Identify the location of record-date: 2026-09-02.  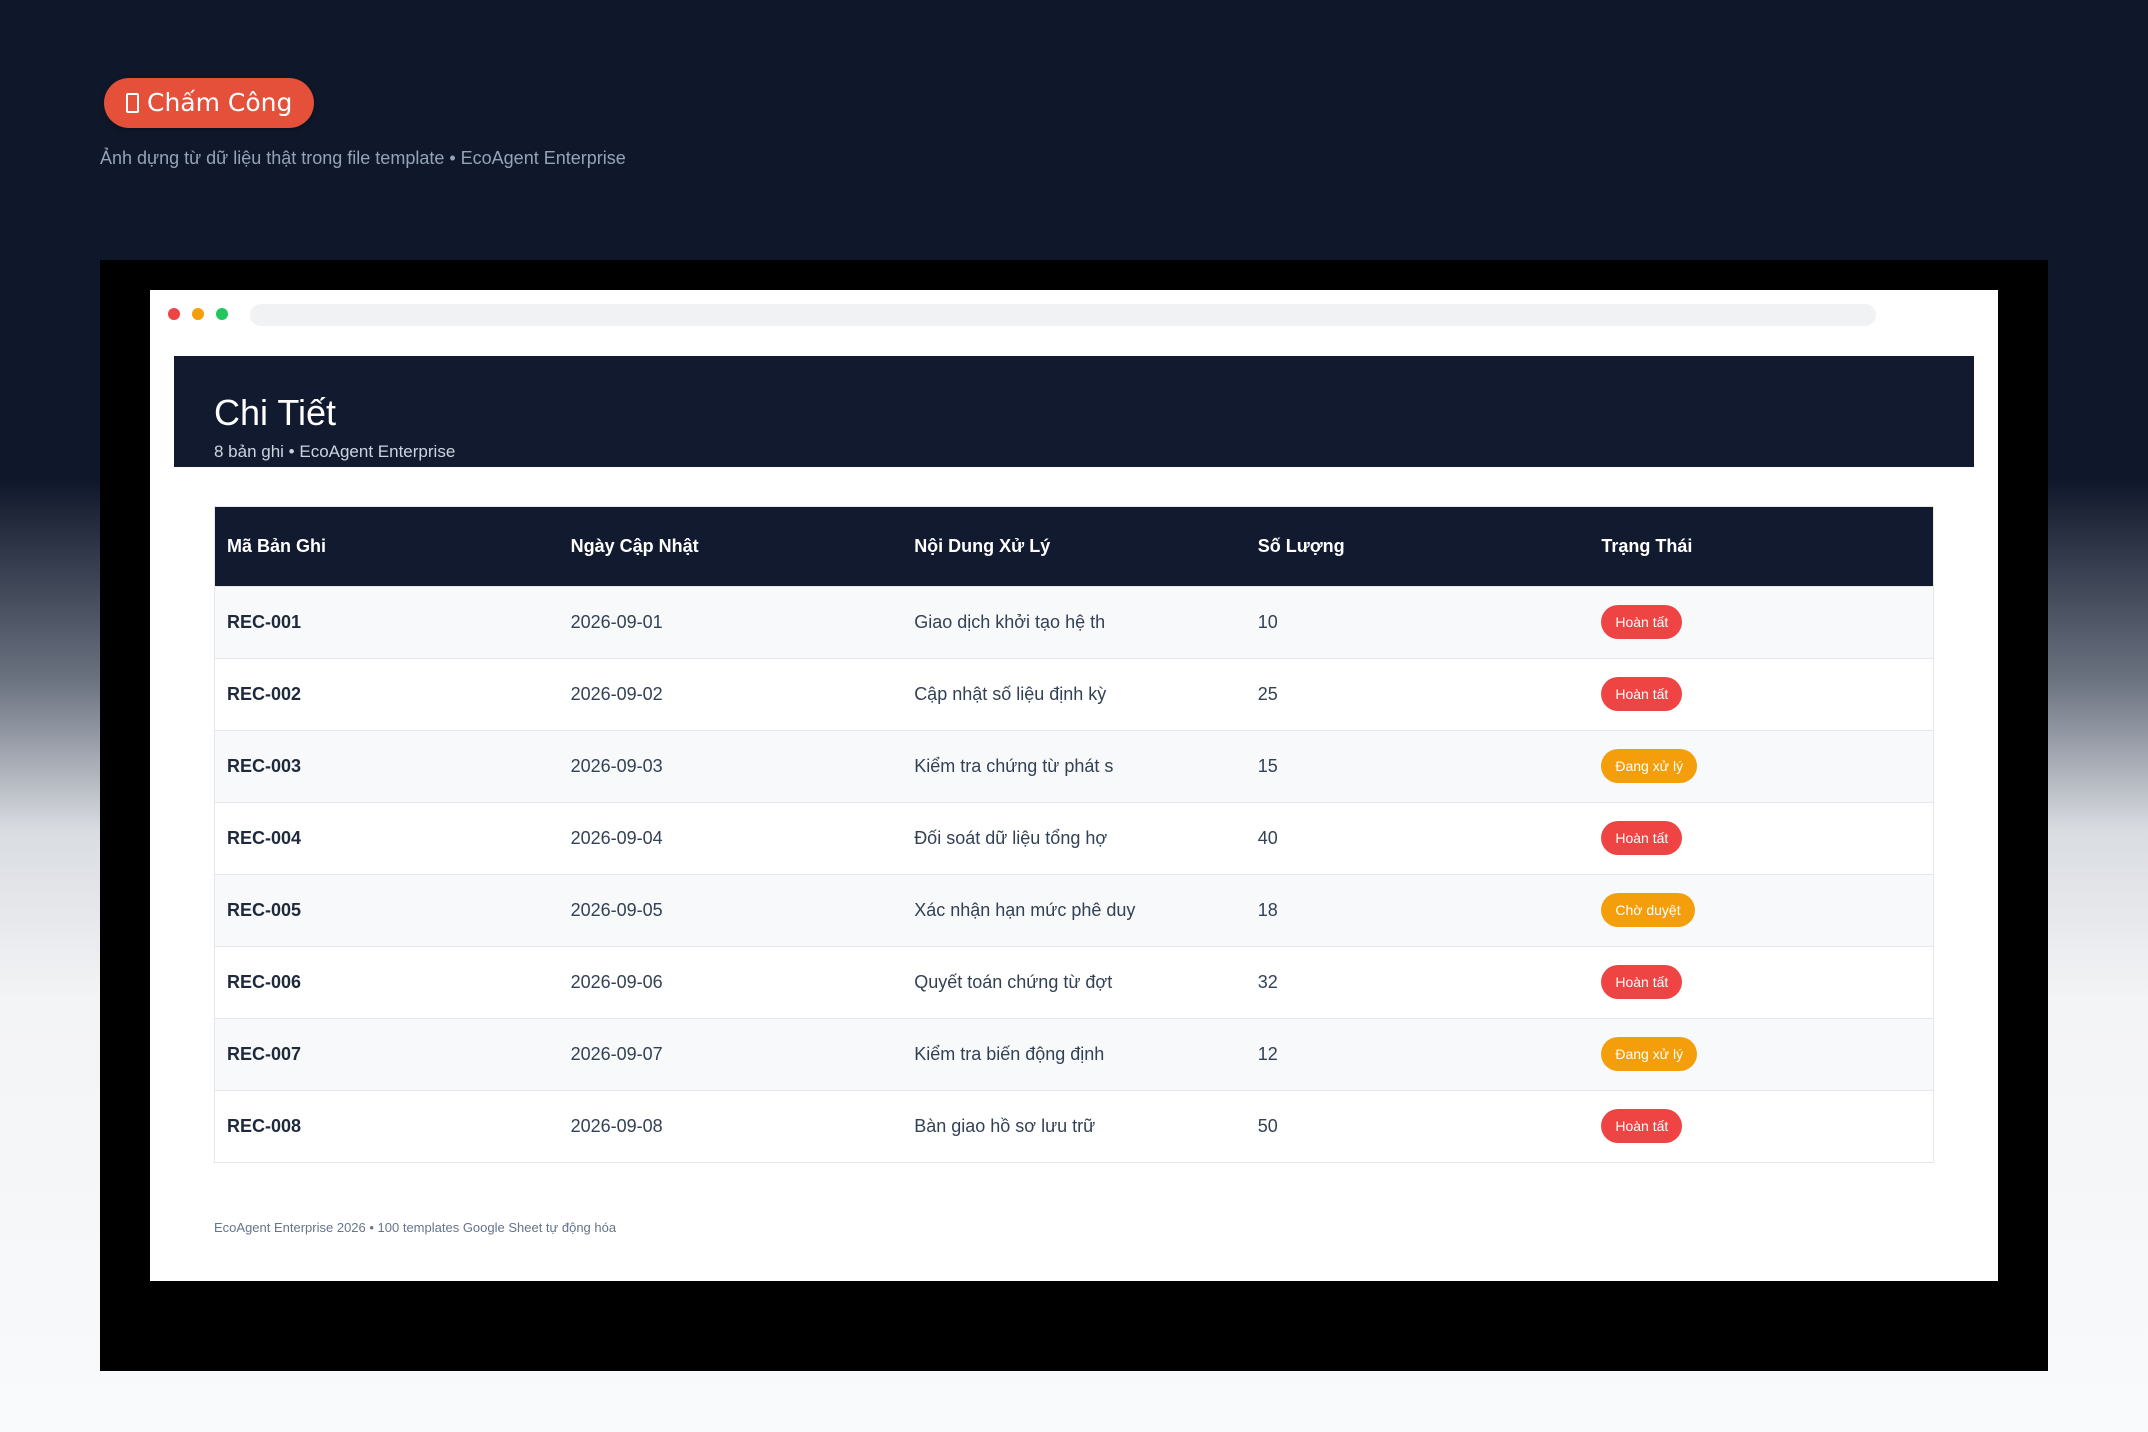
(616, 693).